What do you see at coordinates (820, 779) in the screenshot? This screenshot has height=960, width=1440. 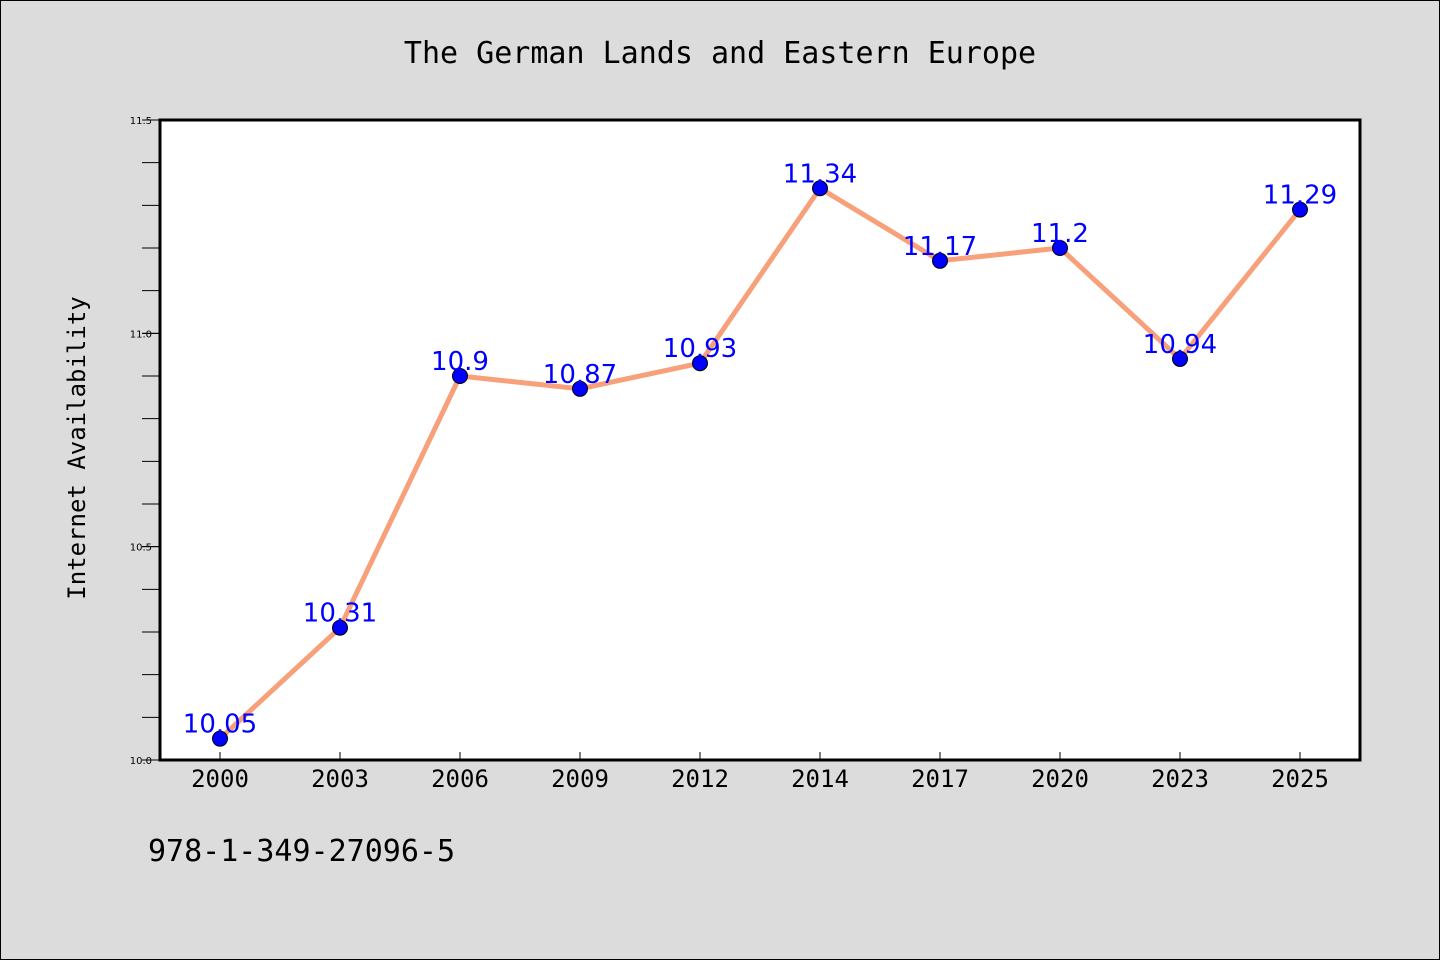 I see `x-tick-label: 2014` at bounding box center [820, 779].